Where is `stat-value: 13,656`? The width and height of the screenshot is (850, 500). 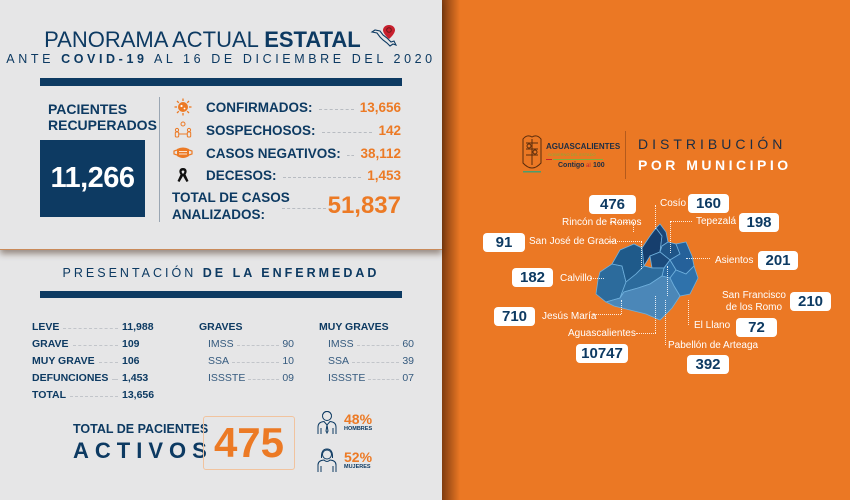
stat-value: 13,656 is located at coordinates (380, 107).